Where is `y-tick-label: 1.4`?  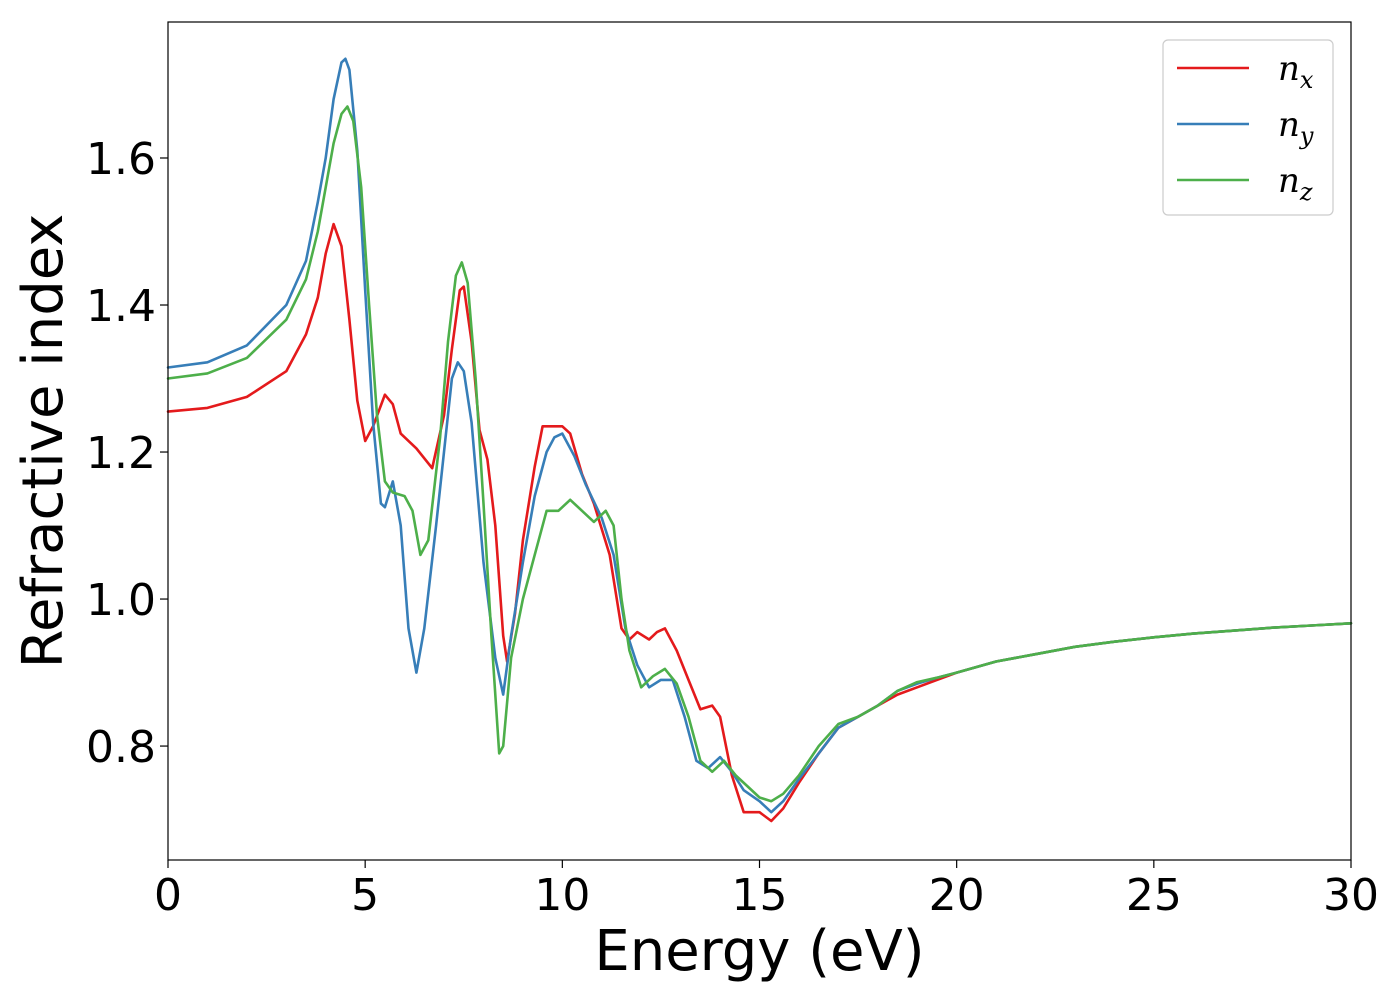 y-tick-label: 1.4 is located at coordinates (121, 306).